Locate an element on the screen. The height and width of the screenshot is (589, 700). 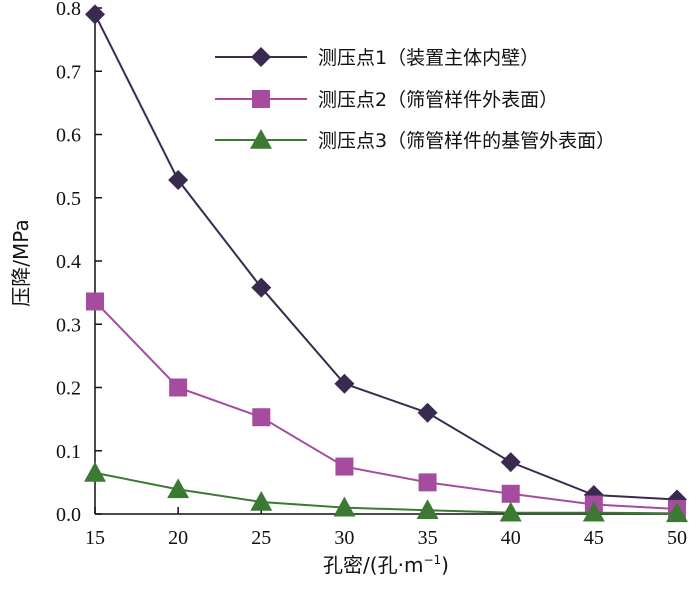
legend-label: 测压点2（筛管样件外表面） is located at coordinates (438, 100).